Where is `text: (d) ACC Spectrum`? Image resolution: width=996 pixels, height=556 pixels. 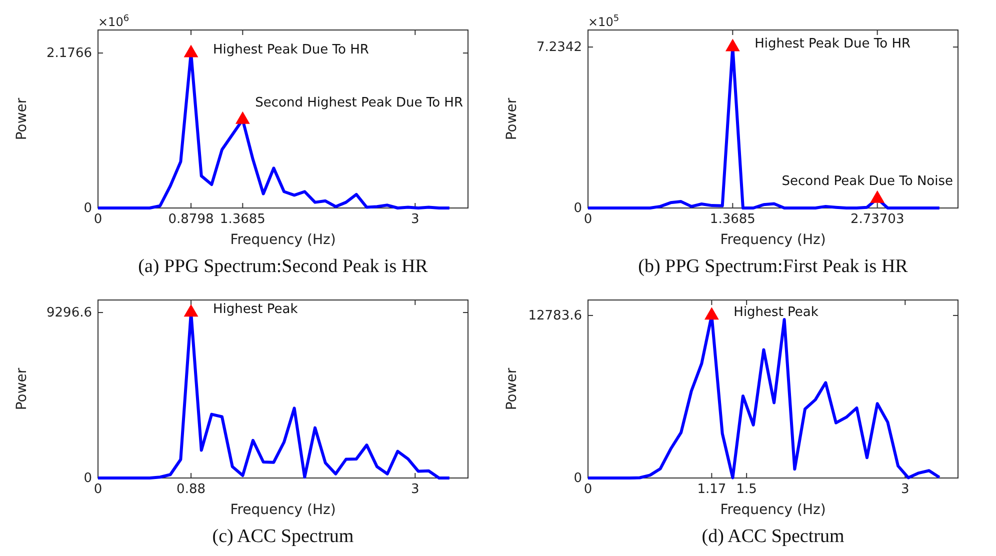 text: (d) ACC Spectrum is located at coordinates (773, 536).